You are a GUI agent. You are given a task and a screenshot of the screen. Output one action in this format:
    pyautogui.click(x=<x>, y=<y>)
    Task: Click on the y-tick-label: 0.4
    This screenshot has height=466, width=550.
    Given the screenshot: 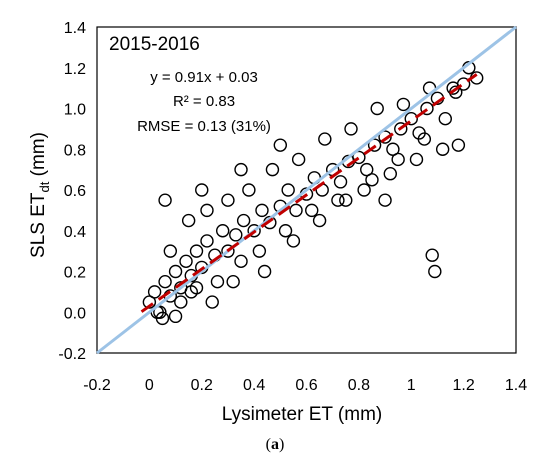 What is the action you would take?
    pyautogui.click(x=75, y=232)
    